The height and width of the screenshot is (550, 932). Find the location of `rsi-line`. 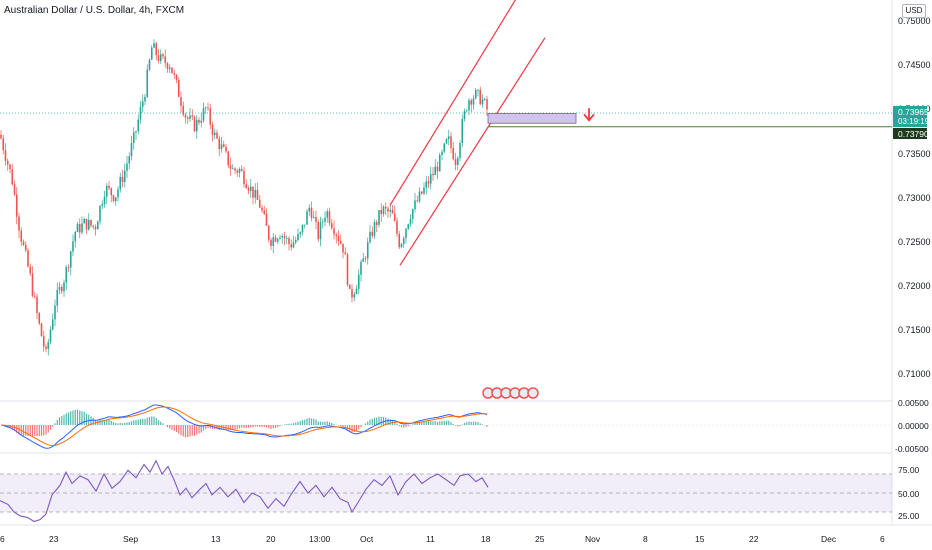

rsi-line is located at coordinates (244, 491).